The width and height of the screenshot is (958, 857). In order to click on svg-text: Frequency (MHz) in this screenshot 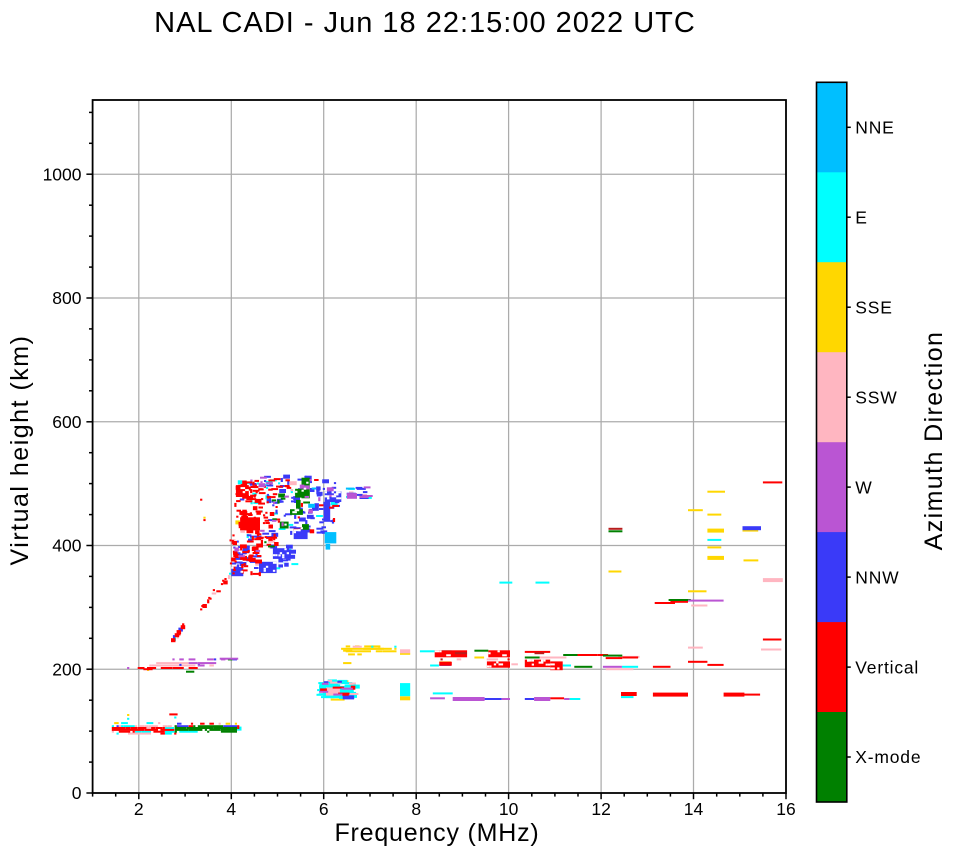, I will do `click(436, 833)`.